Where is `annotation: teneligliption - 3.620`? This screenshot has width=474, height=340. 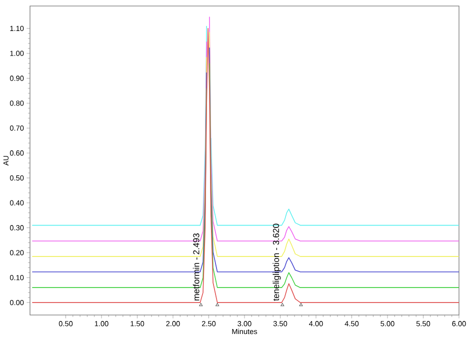 annotation: teneligliption - 3.620 is located at coordinates (276, 262).